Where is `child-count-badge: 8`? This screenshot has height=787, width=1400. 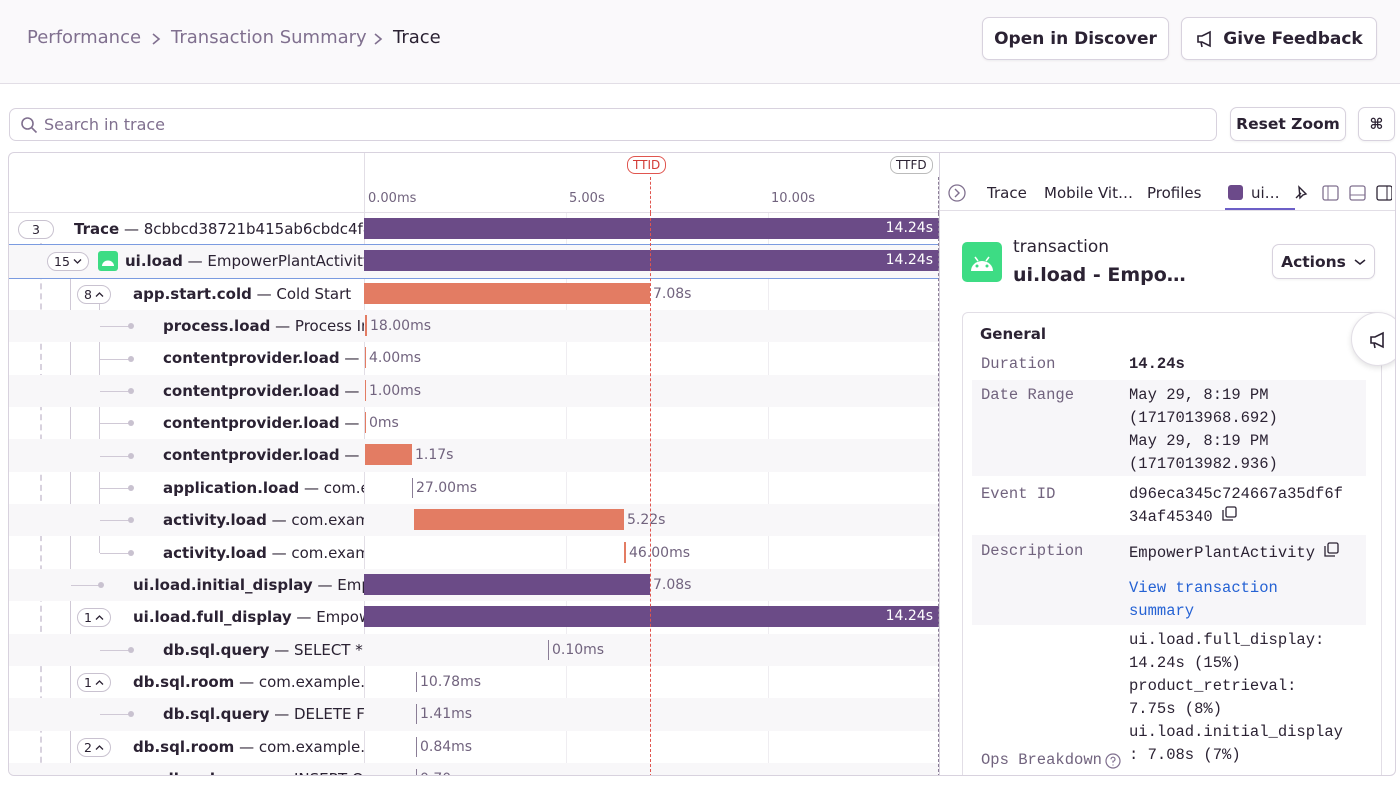
child-count-badge: 8 is located at coordinates (94, 294).